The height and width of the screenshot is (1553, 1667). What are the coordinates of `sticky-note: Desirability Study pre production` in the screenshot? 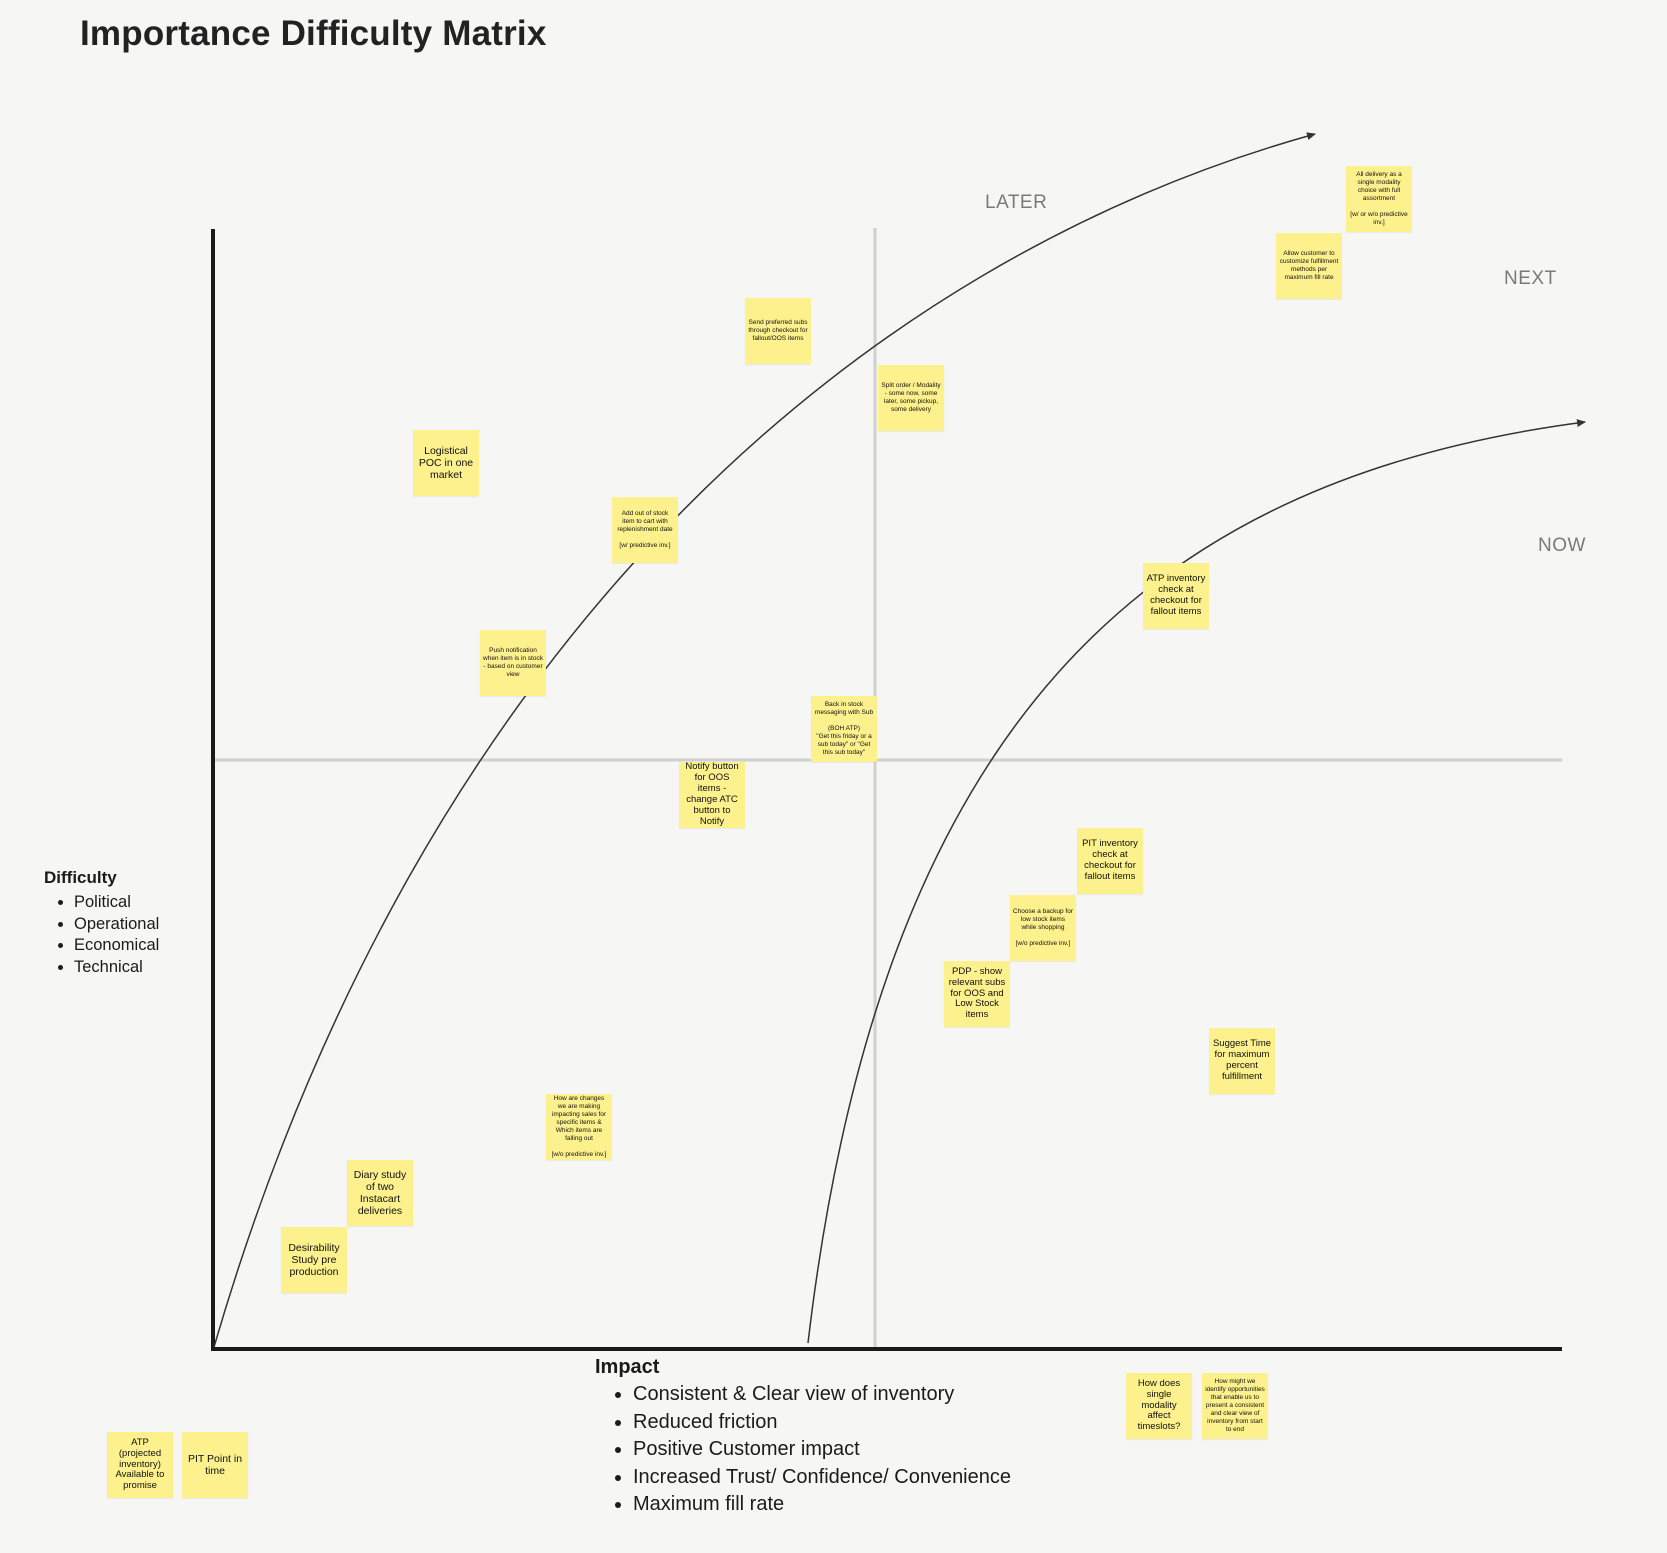 It's located at (314, 1260).